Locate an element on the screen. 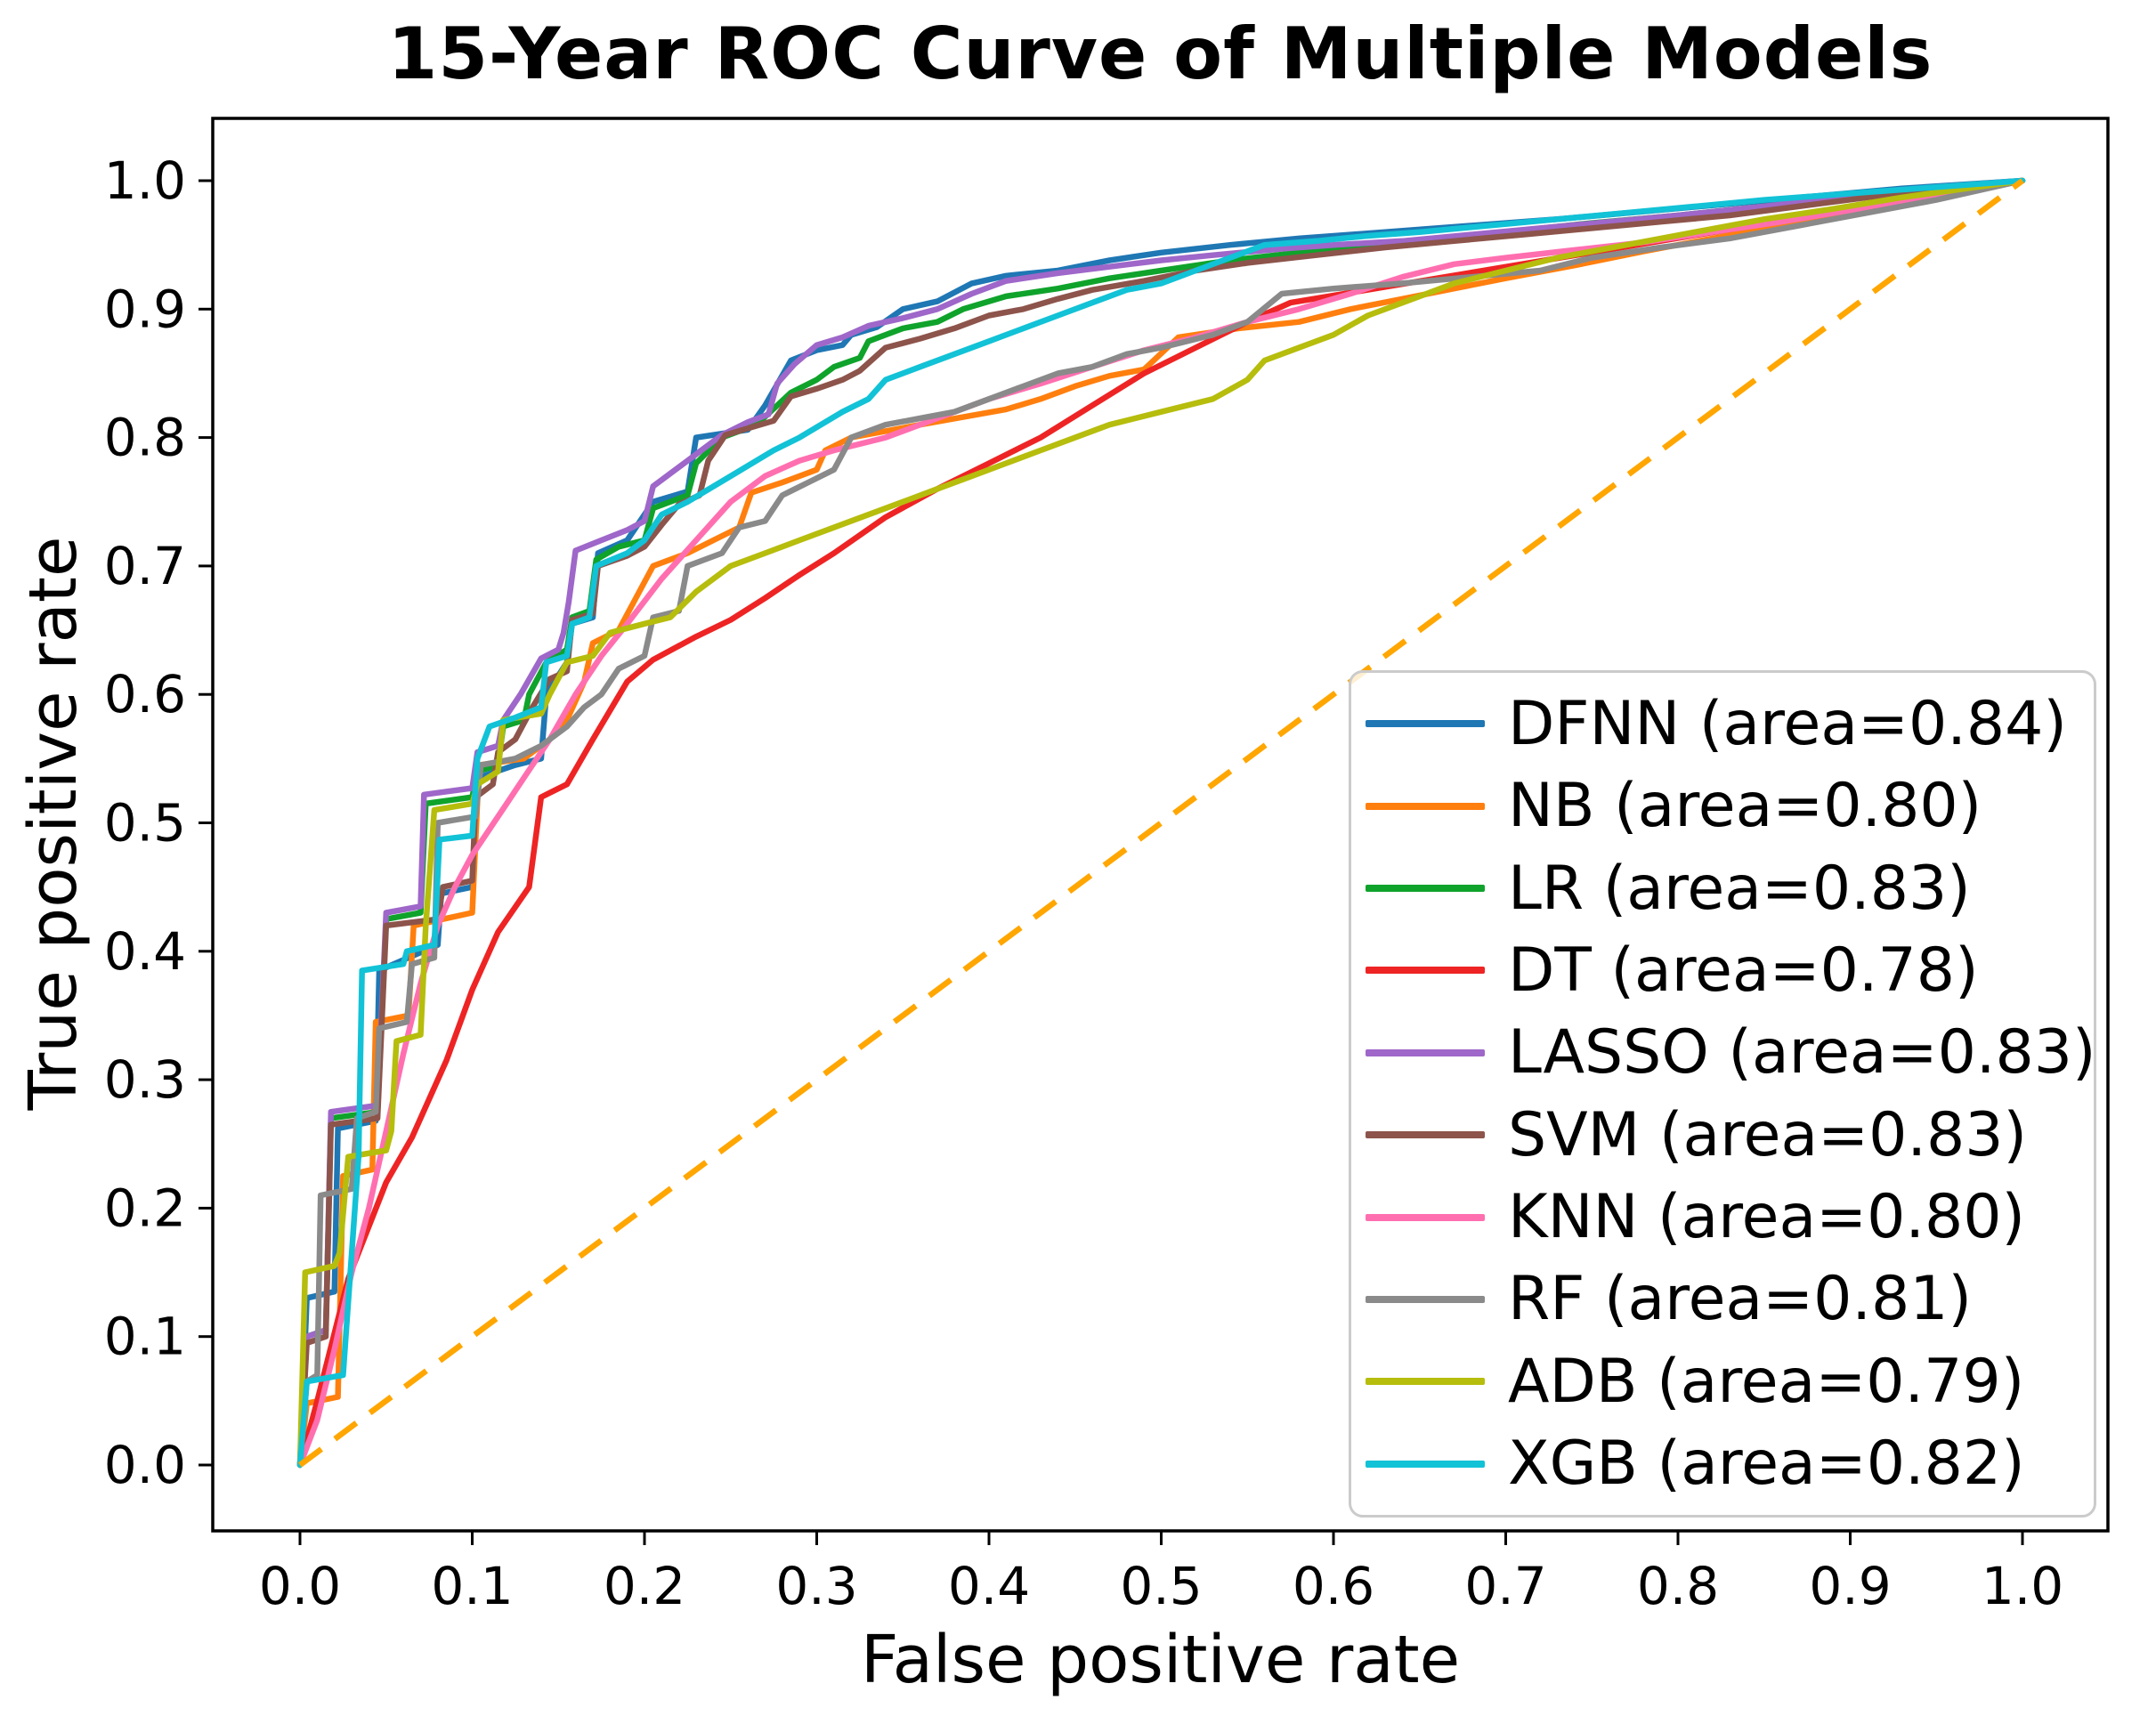 The image size is (2156, 1716). legend-item-label: DT (area=0.78) is located at coordinates (1743, 970).